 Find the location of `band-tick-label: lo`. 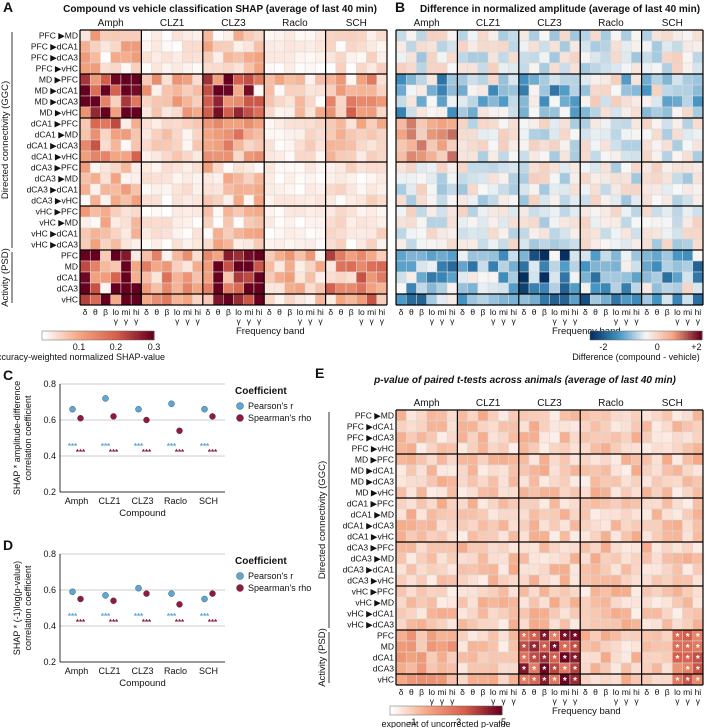

band-tick-label: lo is located at coordinates (677, 692).